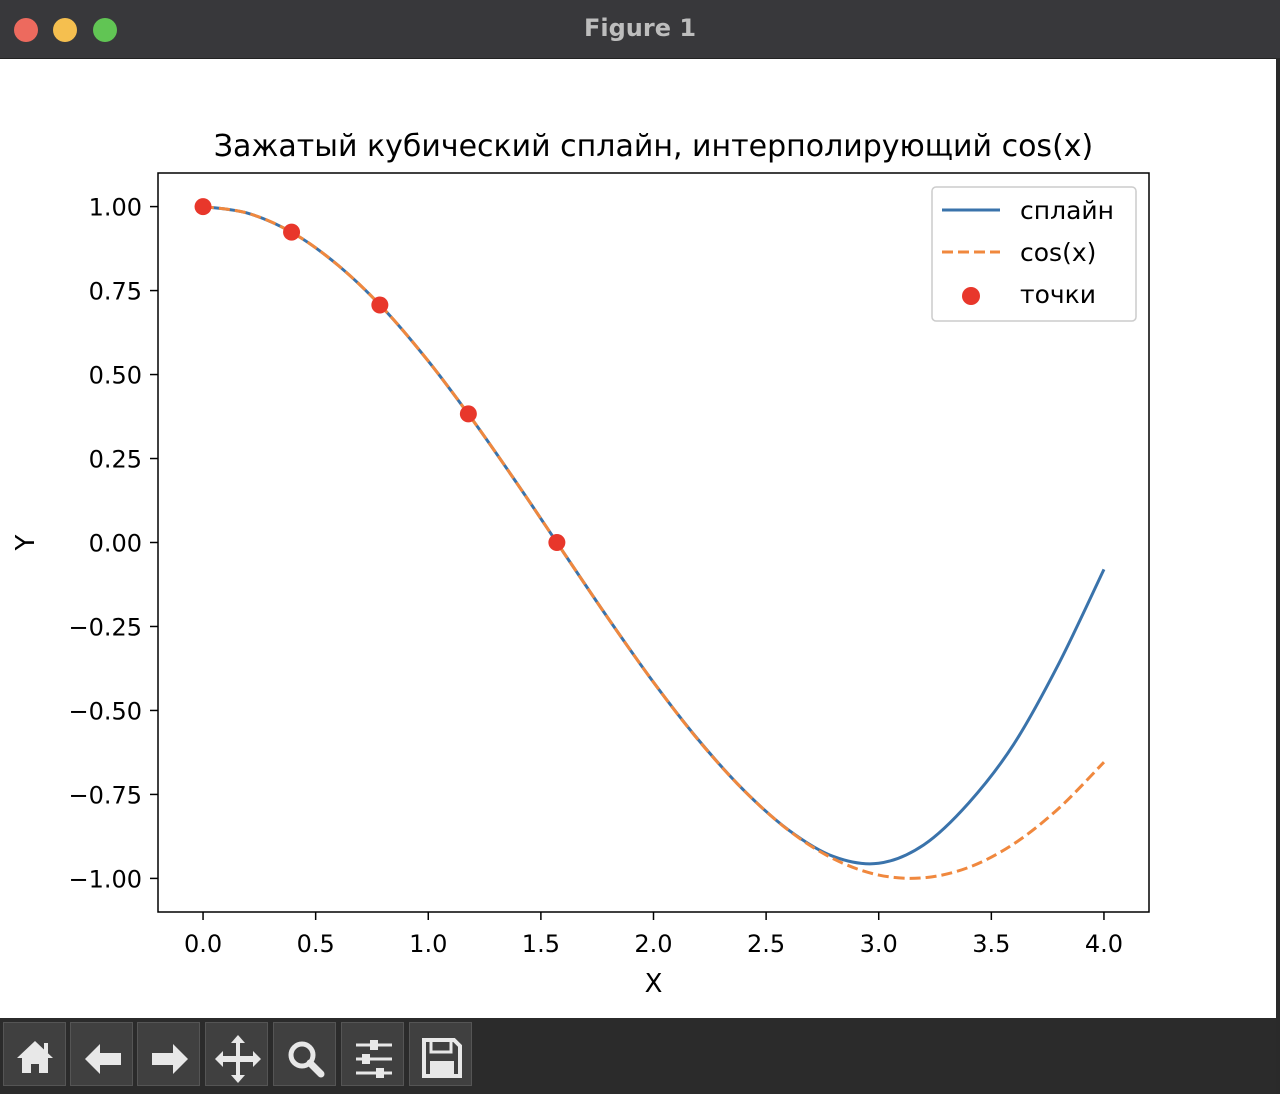 The height and width of the screenshot is (1094, 1280). Describe the element at coordinates (1104, 944) in the screenshot. I see `x-tick-label: 4.0` at that location.